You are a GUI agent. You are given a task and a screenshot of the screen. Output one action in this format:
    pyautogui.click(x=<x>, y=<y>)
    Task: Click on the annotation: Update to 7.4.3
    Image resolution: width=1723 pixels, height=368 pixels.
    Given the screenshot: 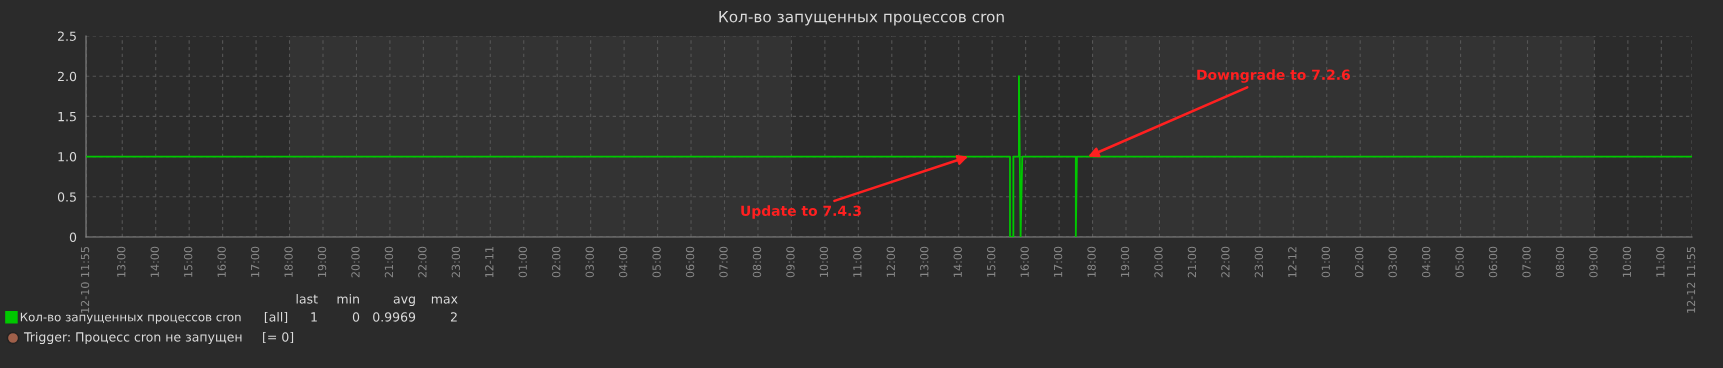 What is the action you would take?
    pyautogui.click(x=801, y=212)
    